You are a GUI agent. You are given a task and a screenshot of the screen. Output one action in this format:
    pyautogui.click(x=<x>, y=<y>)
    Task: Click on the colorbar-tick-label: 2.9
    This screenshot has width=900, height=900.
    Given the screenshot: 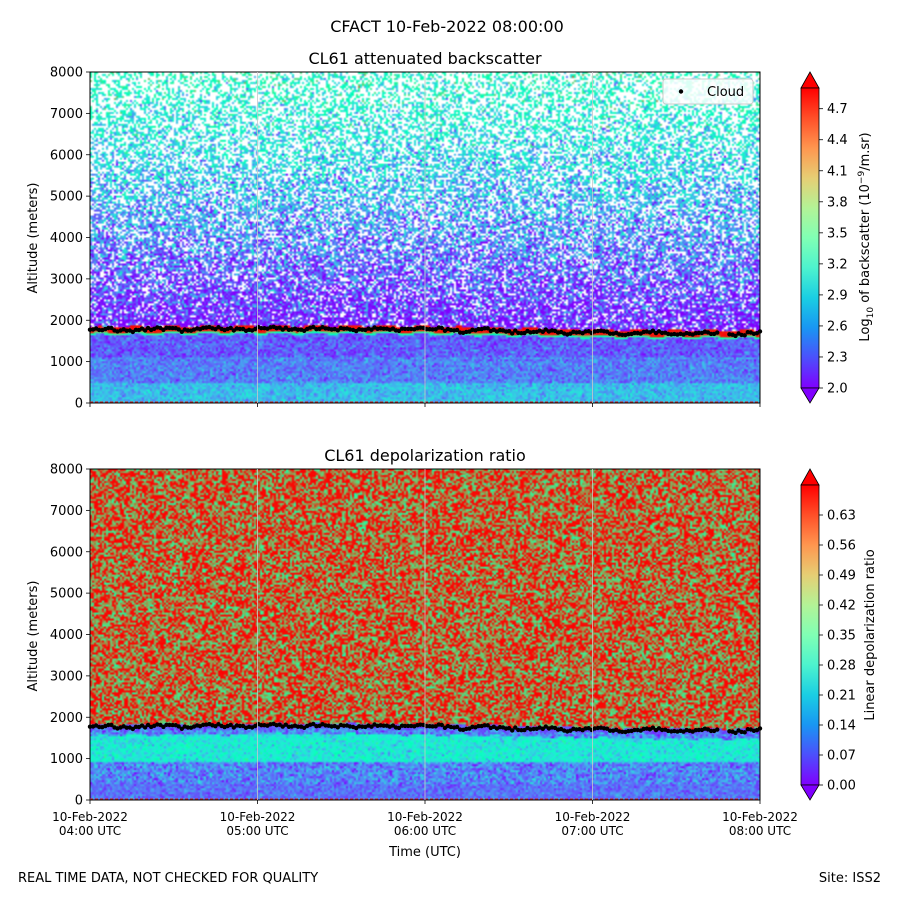 What is the action you would take?
    pyautogui.click(x=837, y=295)
    